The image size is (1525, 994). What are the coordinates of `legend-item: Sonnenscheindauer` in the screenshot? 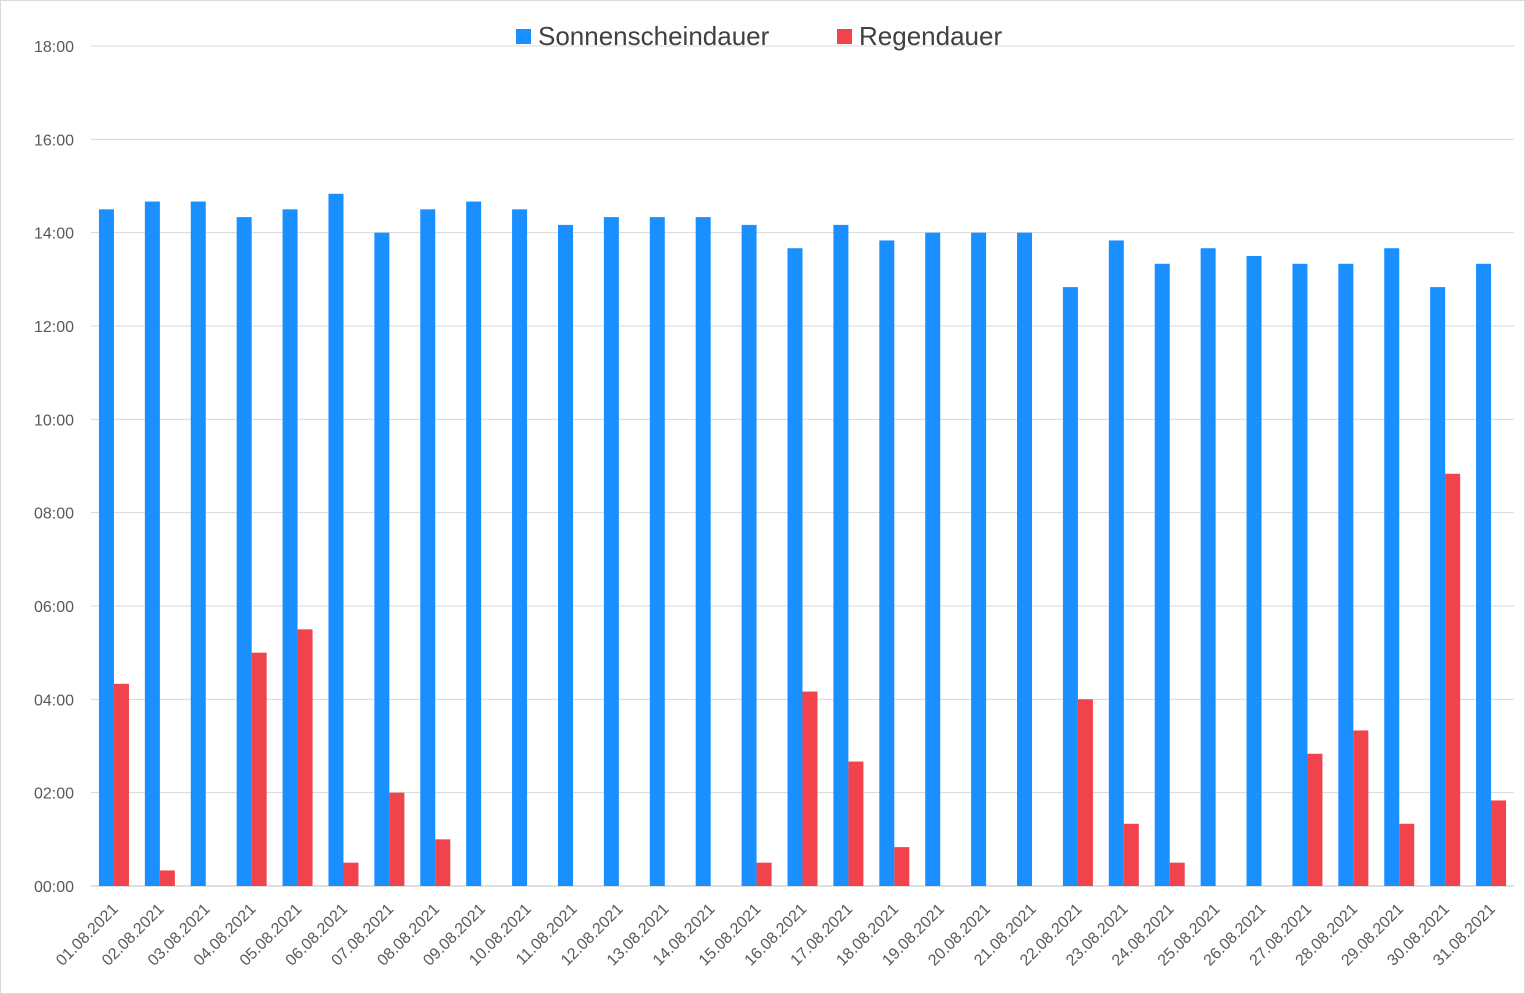 It's located at (643, 36).